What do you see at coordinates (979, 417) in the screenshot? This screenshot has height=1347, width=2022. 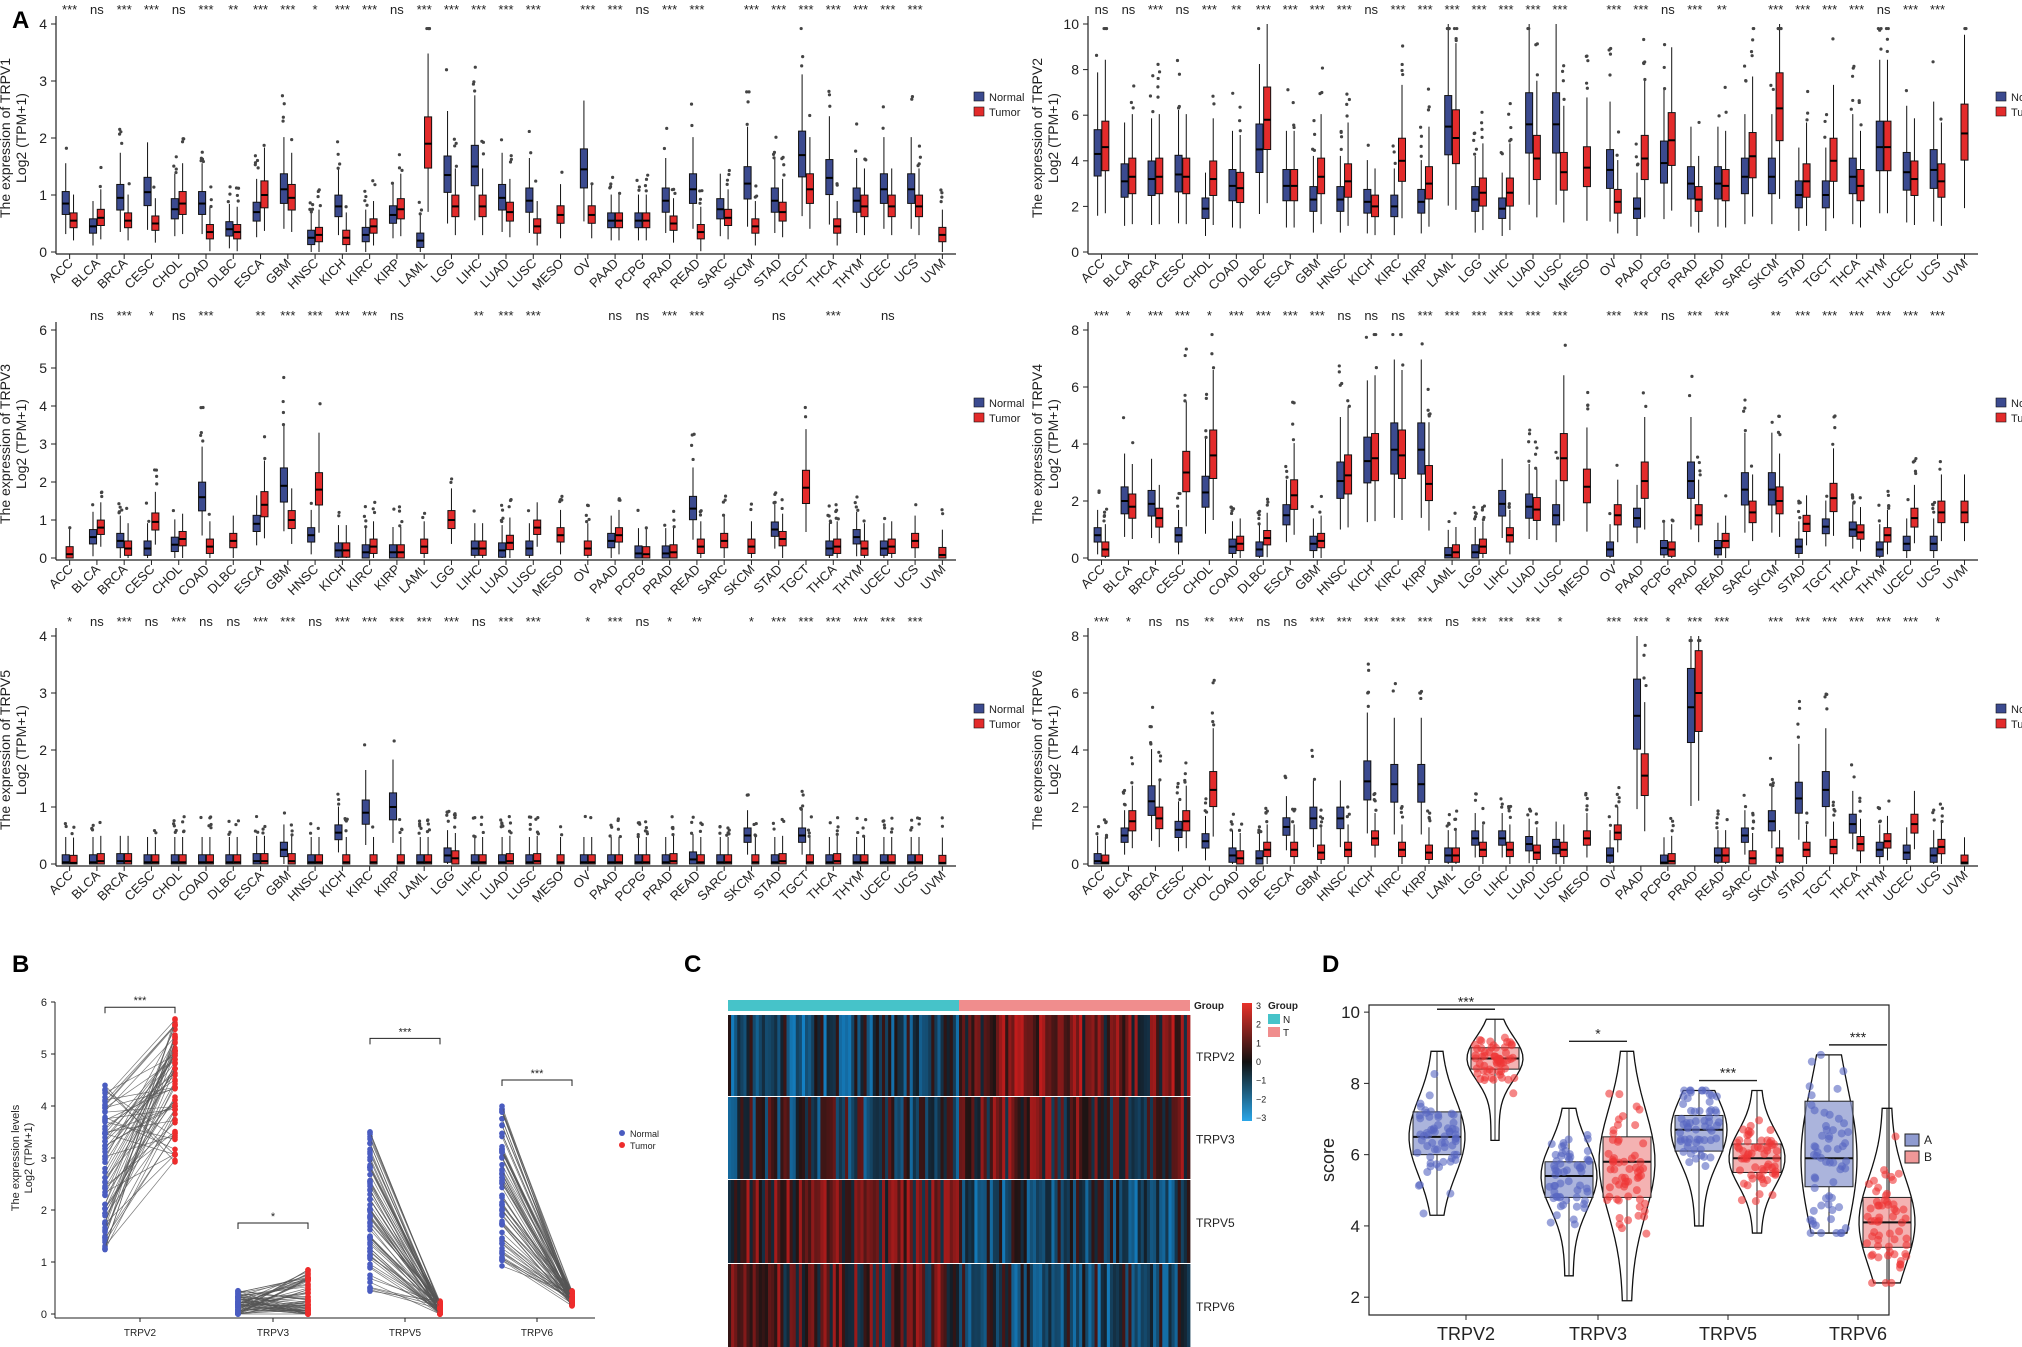 I see `legend-tumor-swatch` at bounding box center [979, 417].